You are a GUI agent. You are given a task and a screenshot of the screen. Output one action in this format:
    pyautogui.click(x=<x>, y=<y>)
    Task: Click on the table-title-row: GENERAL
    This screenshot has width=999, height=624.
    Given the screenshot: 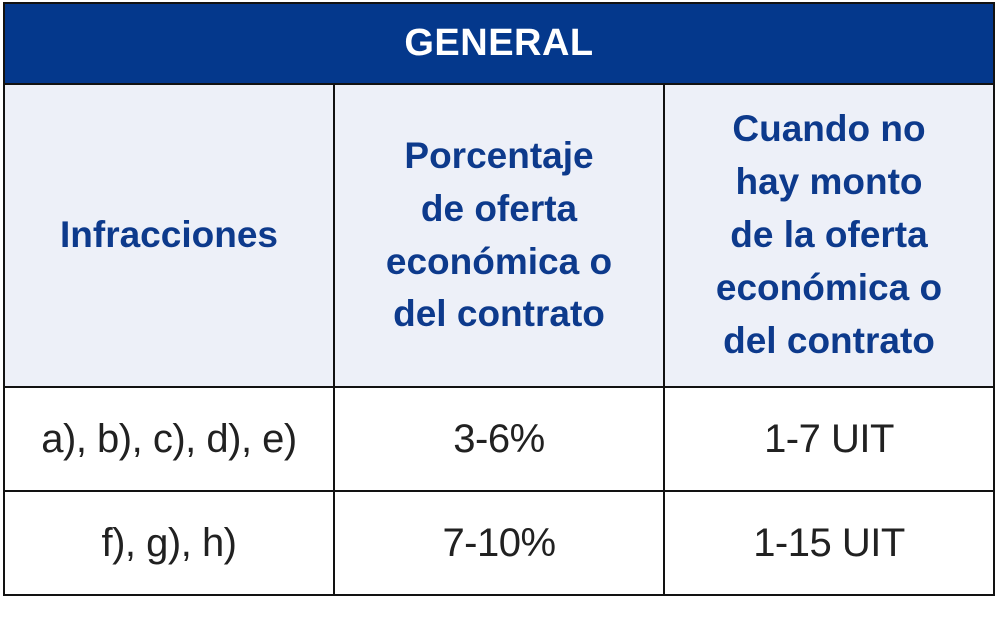 What is the action you would take?
    pyautogui.click(x=499, y=43)
    